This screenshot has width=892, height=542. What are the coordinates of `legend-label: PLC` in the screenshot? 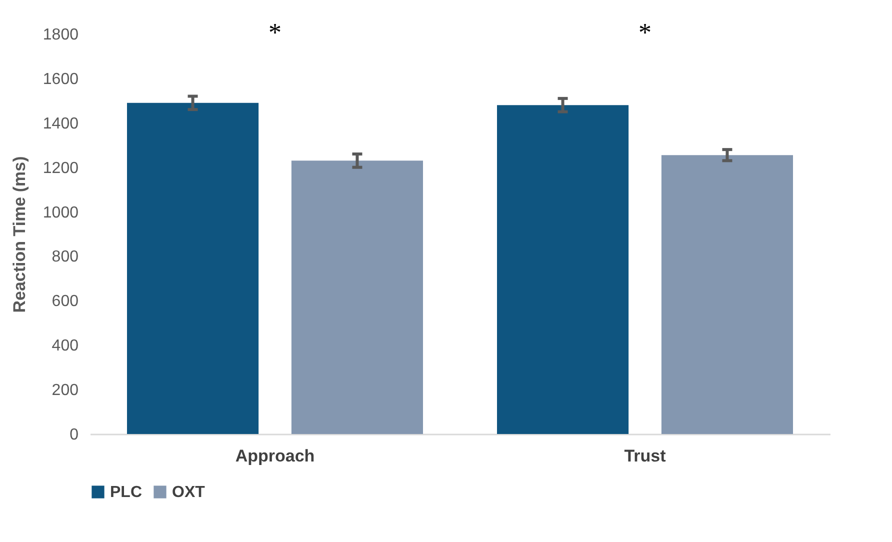 It's located at (126, 492).